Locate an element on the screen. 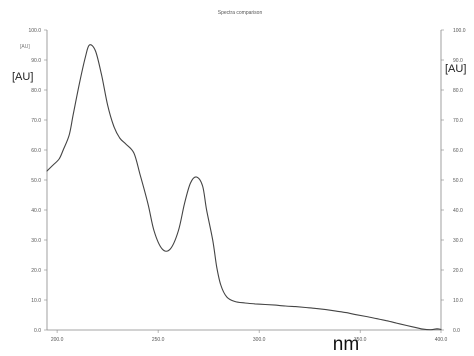 The height and width of the screenshot is (356, 474). y-tick-label-left: 90.0 is located at coordinates (36, 61).